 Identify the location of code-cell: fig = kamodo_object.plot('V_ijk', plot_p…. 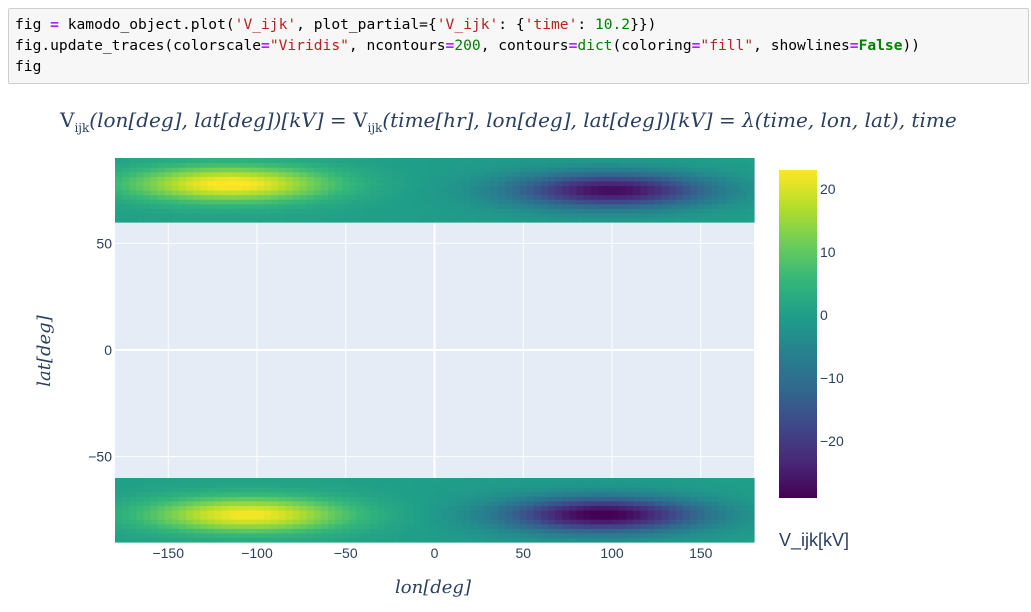
(518, 46).